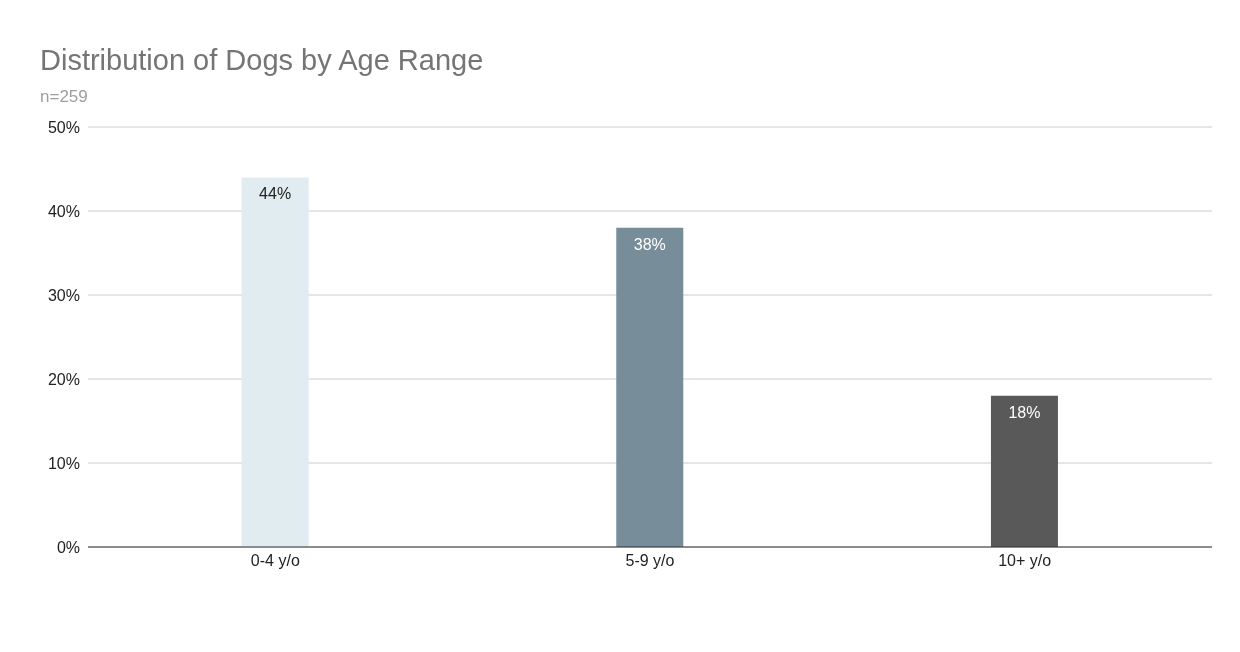 The height and width of the screenshot is (652, 1240). What do you see at coordinates (1024, 412) in the screenshot?
I see `data-label: 18%` at bounding box center [1024, 412].